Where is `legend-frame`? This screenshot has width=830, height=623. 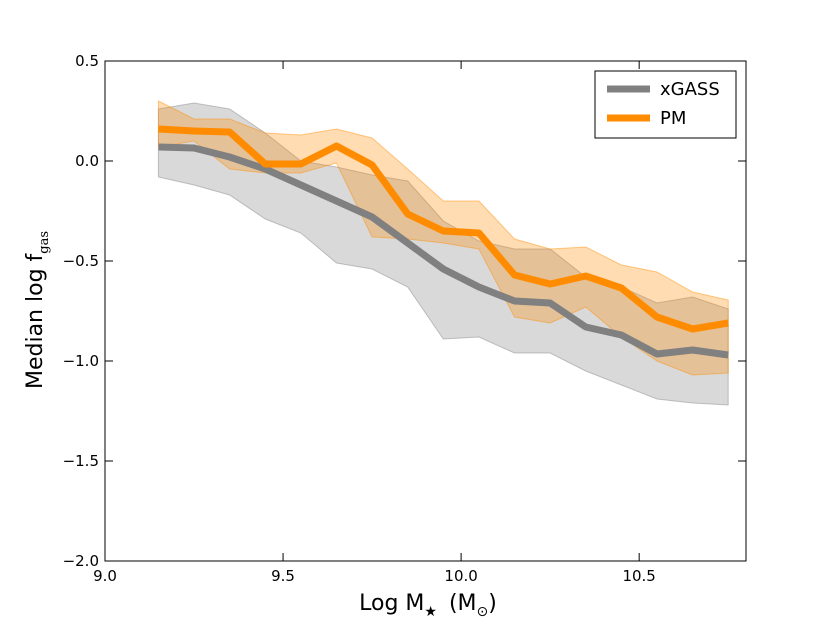
legend-frame is located at coordinates (665, 104).